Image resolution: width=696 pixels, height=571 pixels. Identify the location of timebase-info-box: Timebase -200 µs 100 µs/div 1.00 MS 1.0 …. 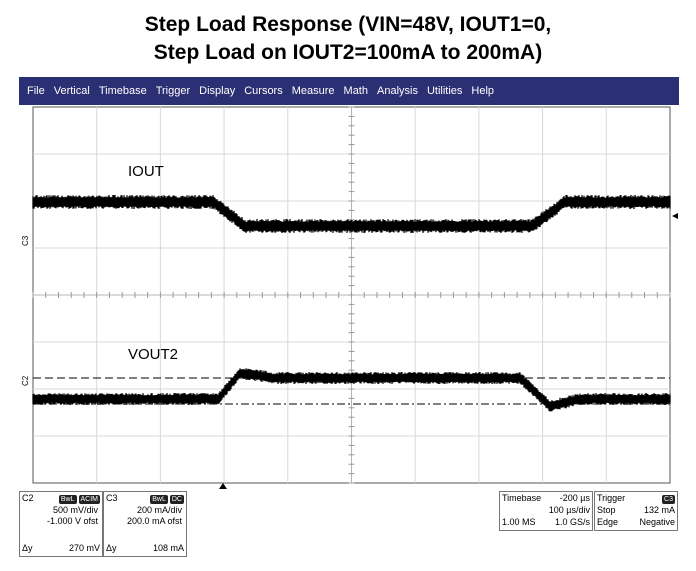
(546, 511).